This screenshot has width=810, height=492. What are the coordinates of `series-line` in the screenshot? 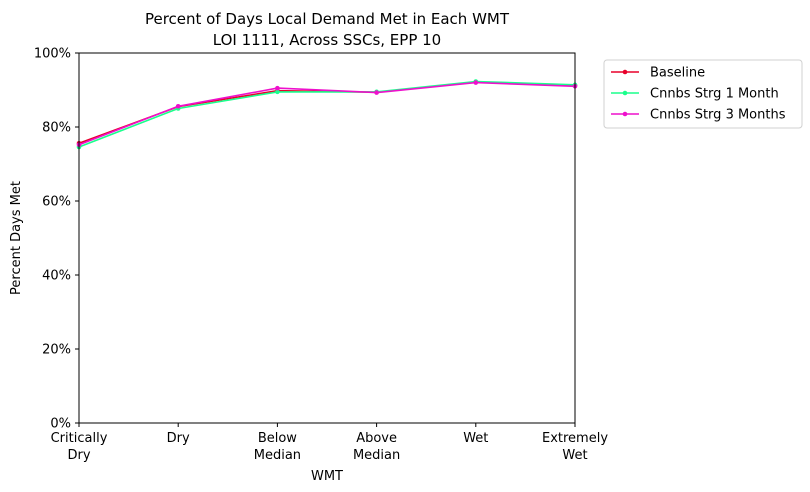 It's located at (327, 113).